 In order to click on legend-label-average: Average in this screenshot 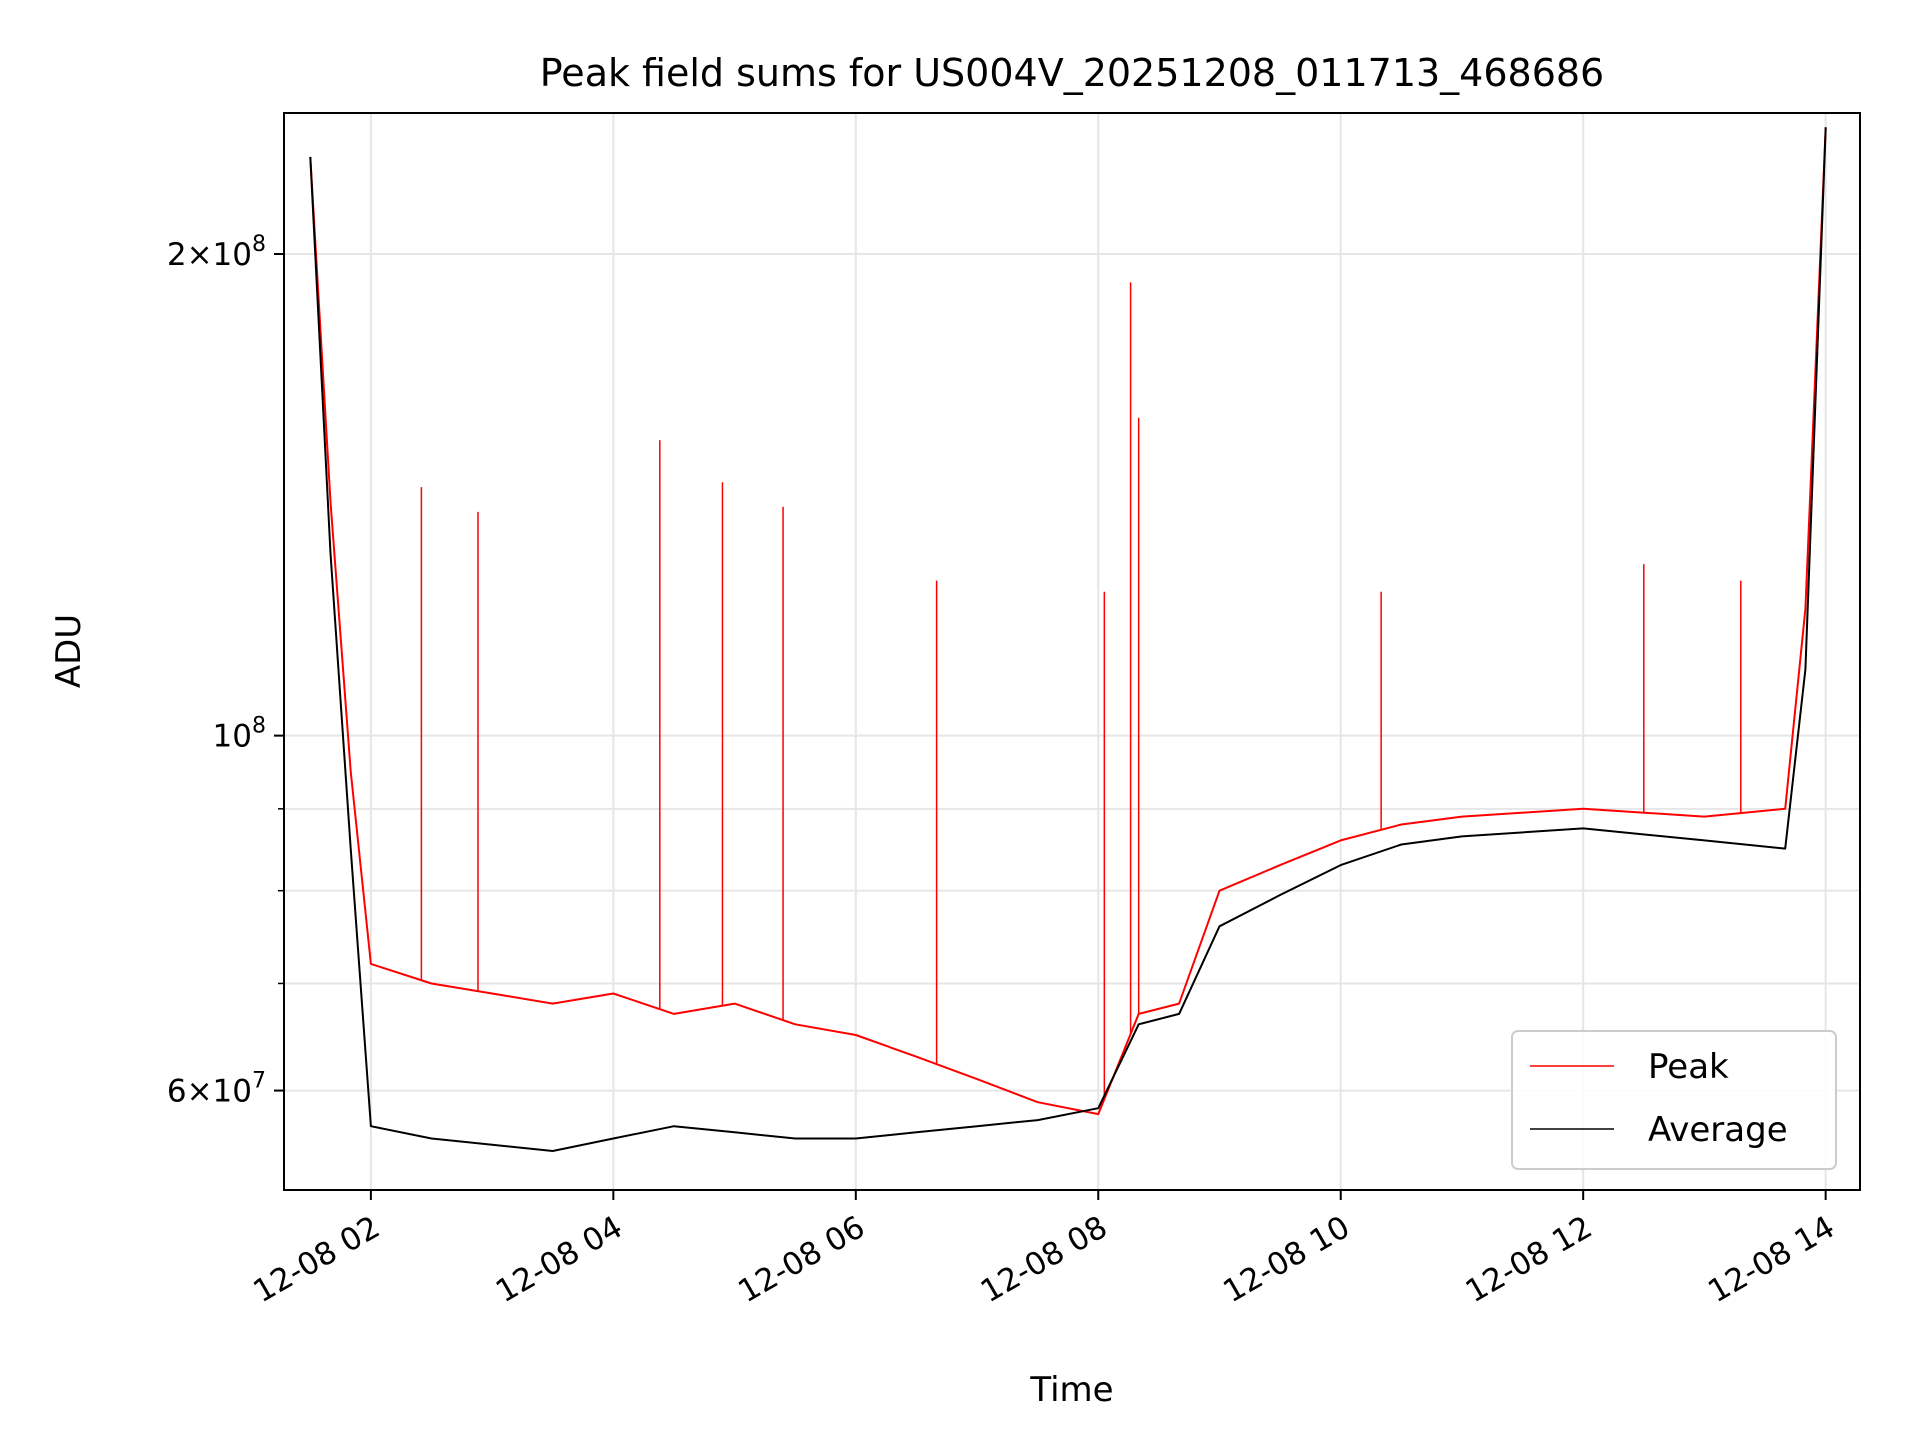, I will do `click(1718, 1130)`.